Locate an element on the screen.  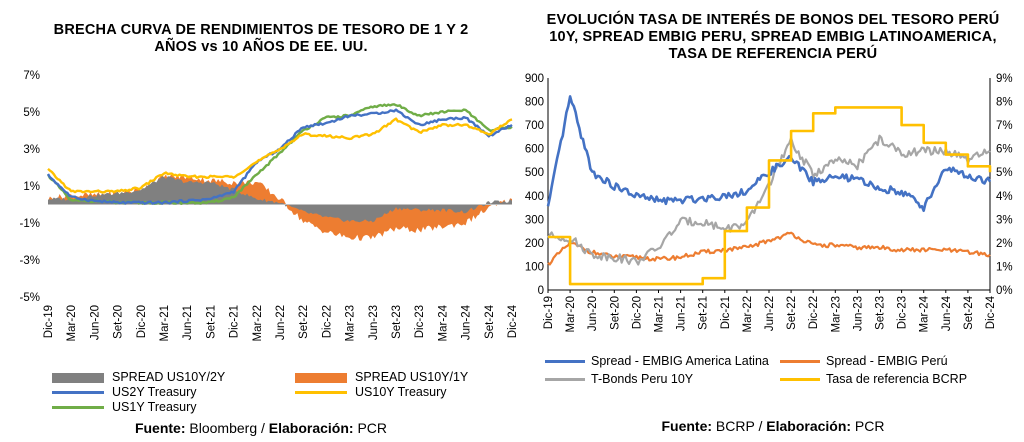
legend-label: Spread - EMBIG America Latina is located at coordinates (680, 361).